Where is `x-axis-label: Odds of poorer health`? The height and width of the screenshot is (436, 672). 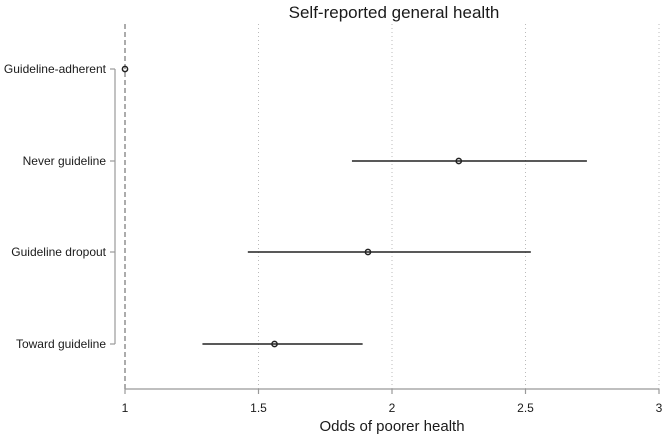
x-axis-label: Odds of poorer health is located at coordinates (391, 426).